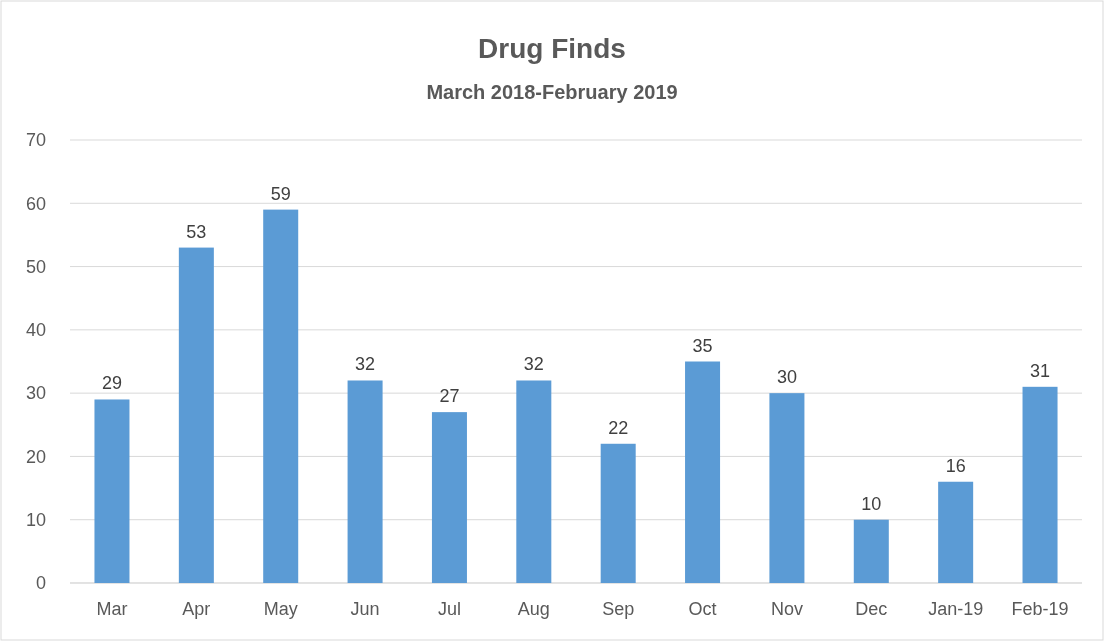  What do you see at coordinates (35, 330) in the screenshot?
I see `y-tick-label: 40` at bounding box center [35, 330].